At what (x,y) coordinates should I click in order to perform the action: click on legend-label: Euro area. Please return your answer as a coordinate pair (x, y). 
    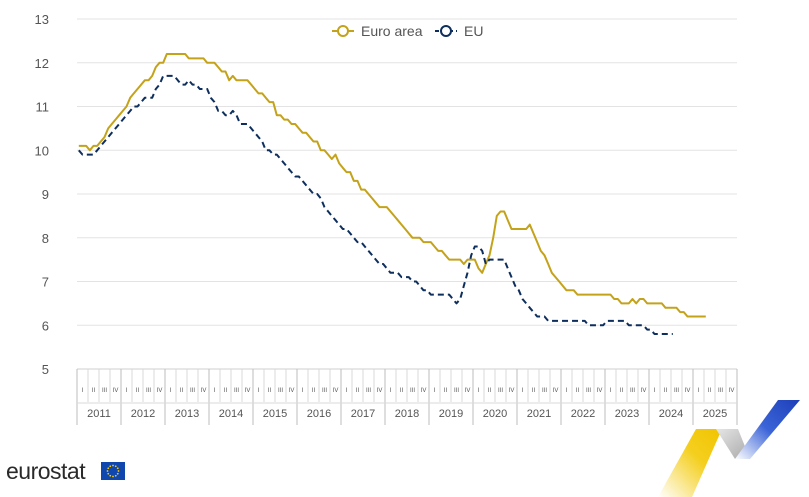
    Looking at the image, I should click on (392, 31).